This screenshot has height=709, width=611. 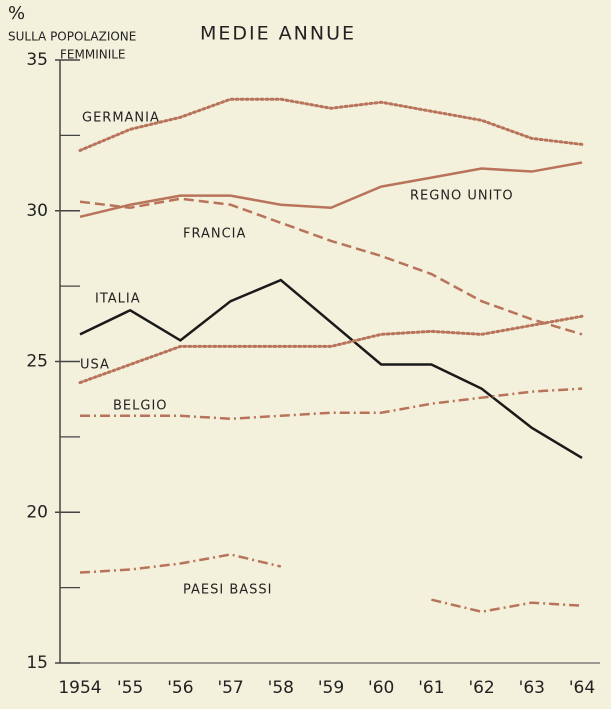 What do you see at coordinates (93, 55) in the screenshot?
I see `y-axis-label: FEMMINILE` at bounding box center [93, 55].